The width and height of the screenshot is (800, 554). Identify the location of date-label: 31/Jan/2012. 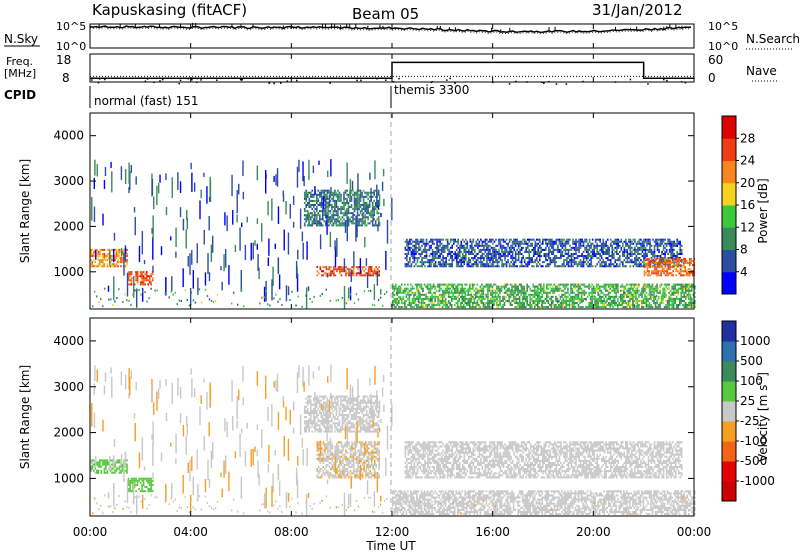
(637, 10).